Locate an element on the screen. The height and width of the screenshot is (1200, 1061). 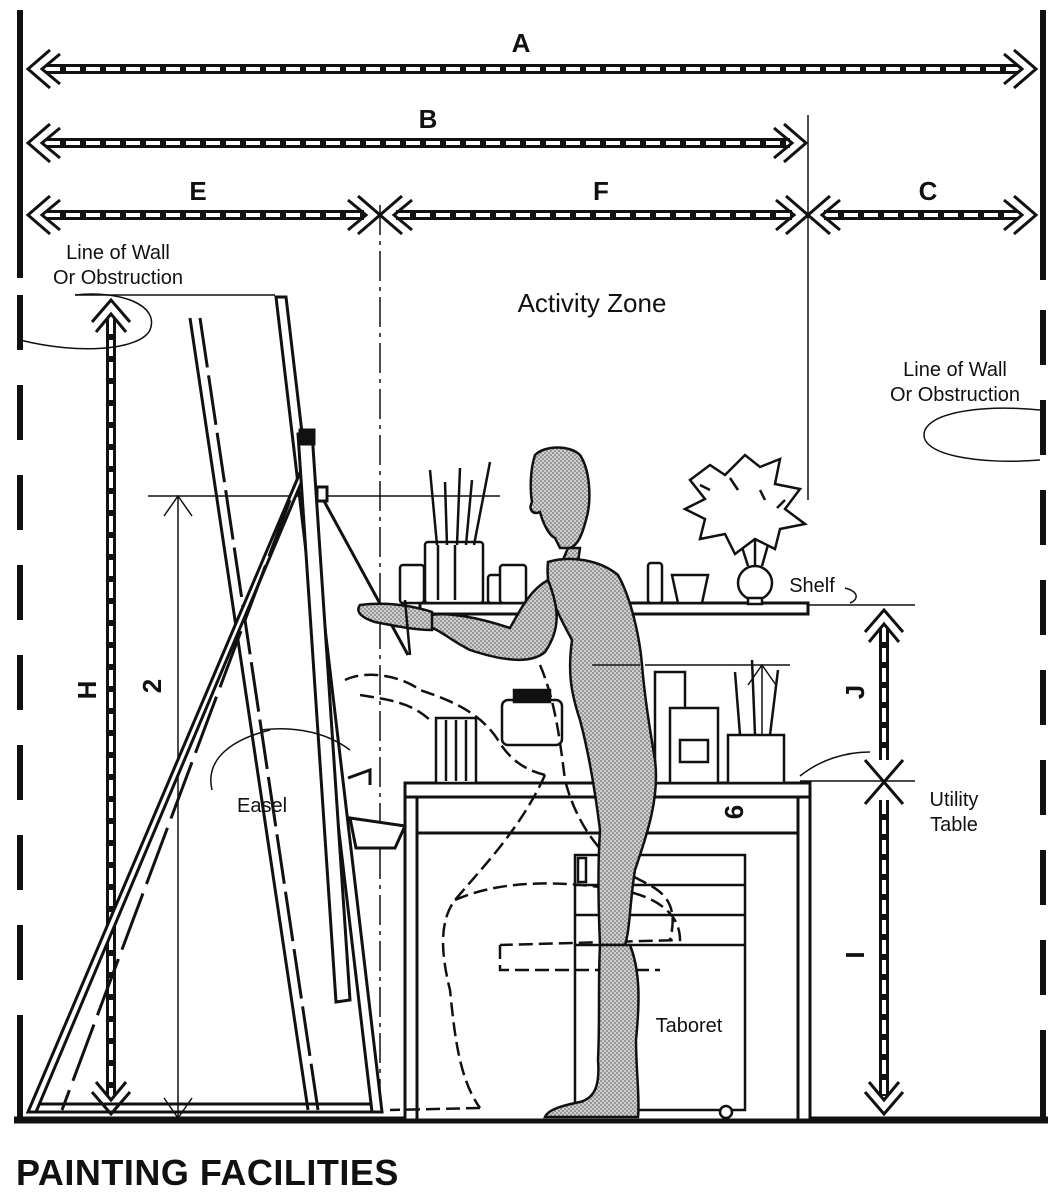
dimension-c-label: C is located at coordinates (928, 191).